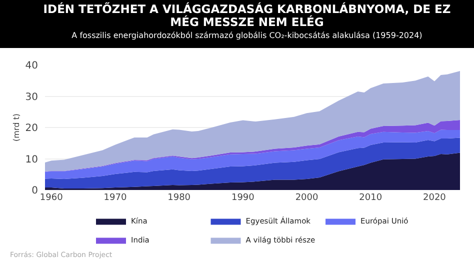 This screenshot has width=474, height=266. What do you see at coordinates (31, 97) in the screenshot?
I see `y-tick-label: 30` at bounding box center [31, 97].